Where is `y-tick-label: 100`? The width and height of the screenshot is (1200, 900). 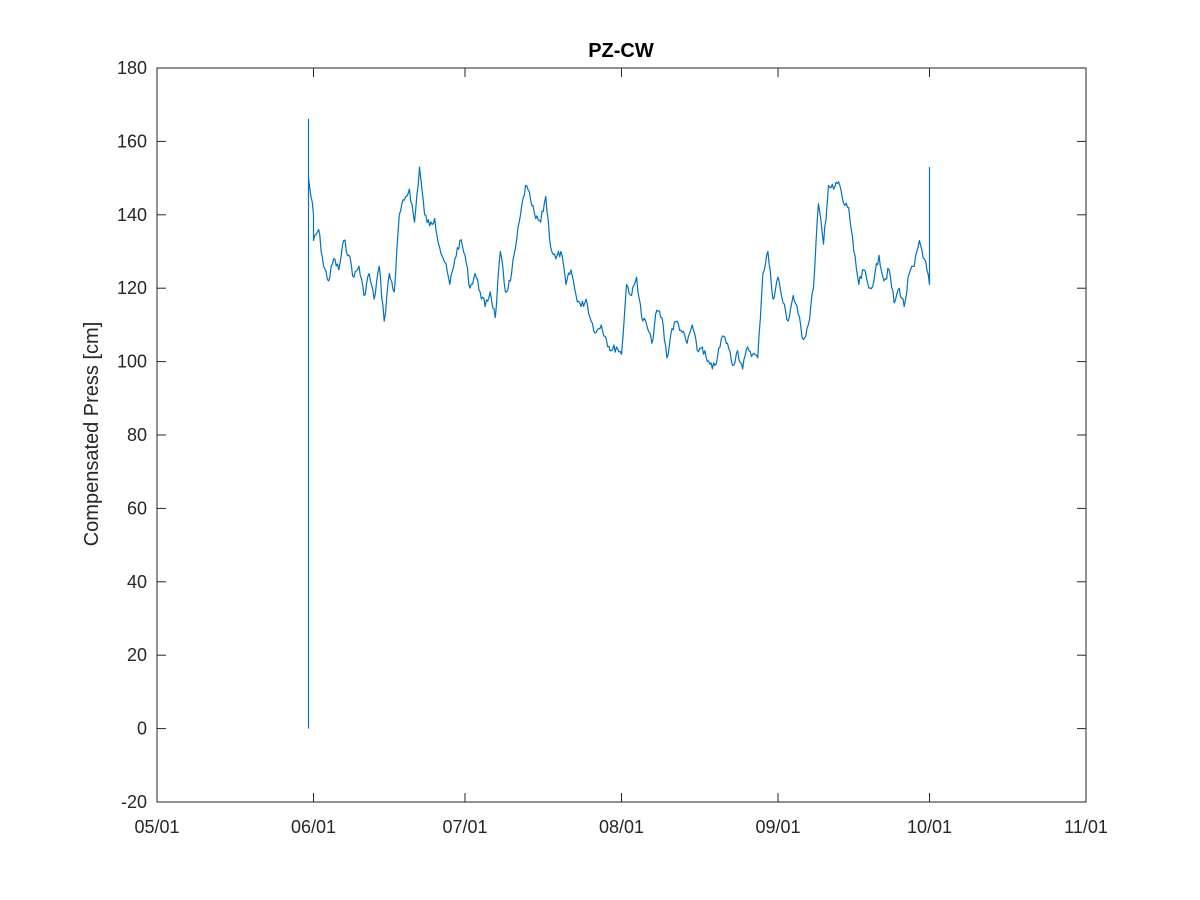
y-tick-label: 100 is located at coordinates (132, 362).